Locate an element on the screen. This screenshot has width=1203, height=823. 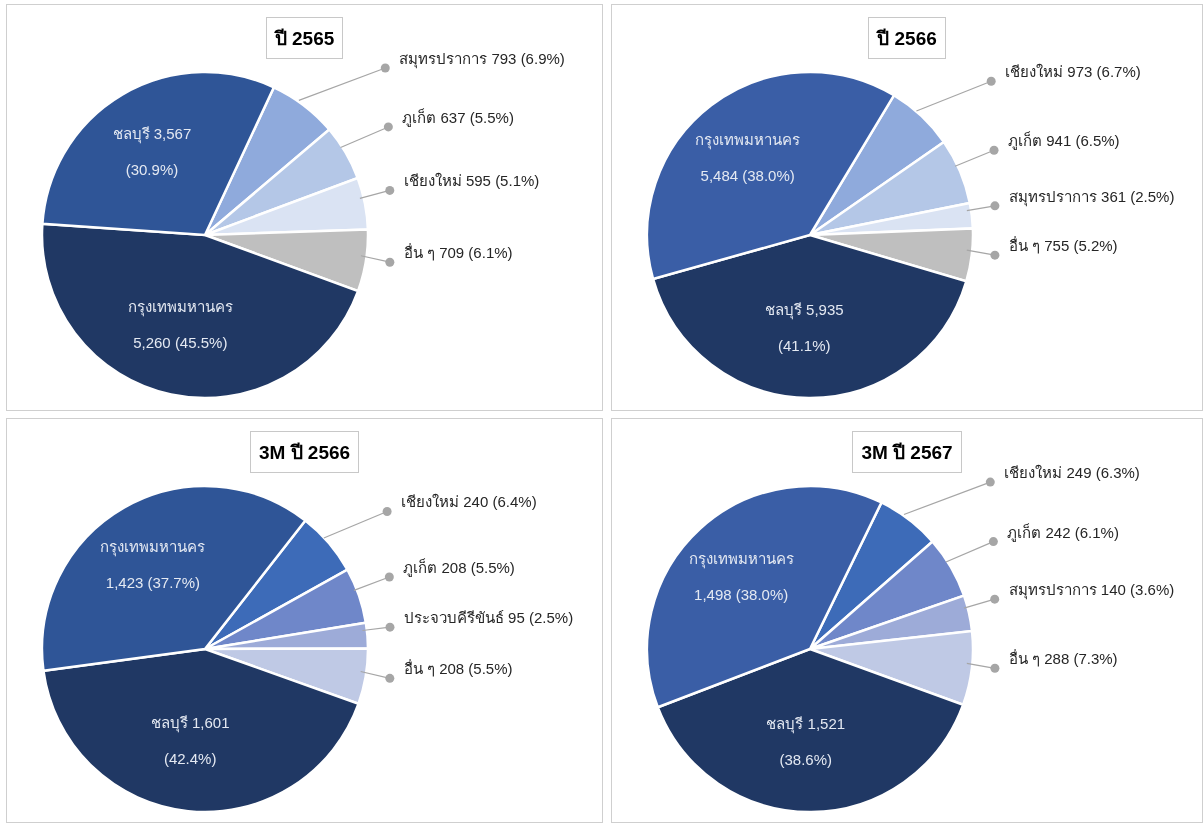
data-label: 5,260 (45.5%) is located at coordinates (180, 343).